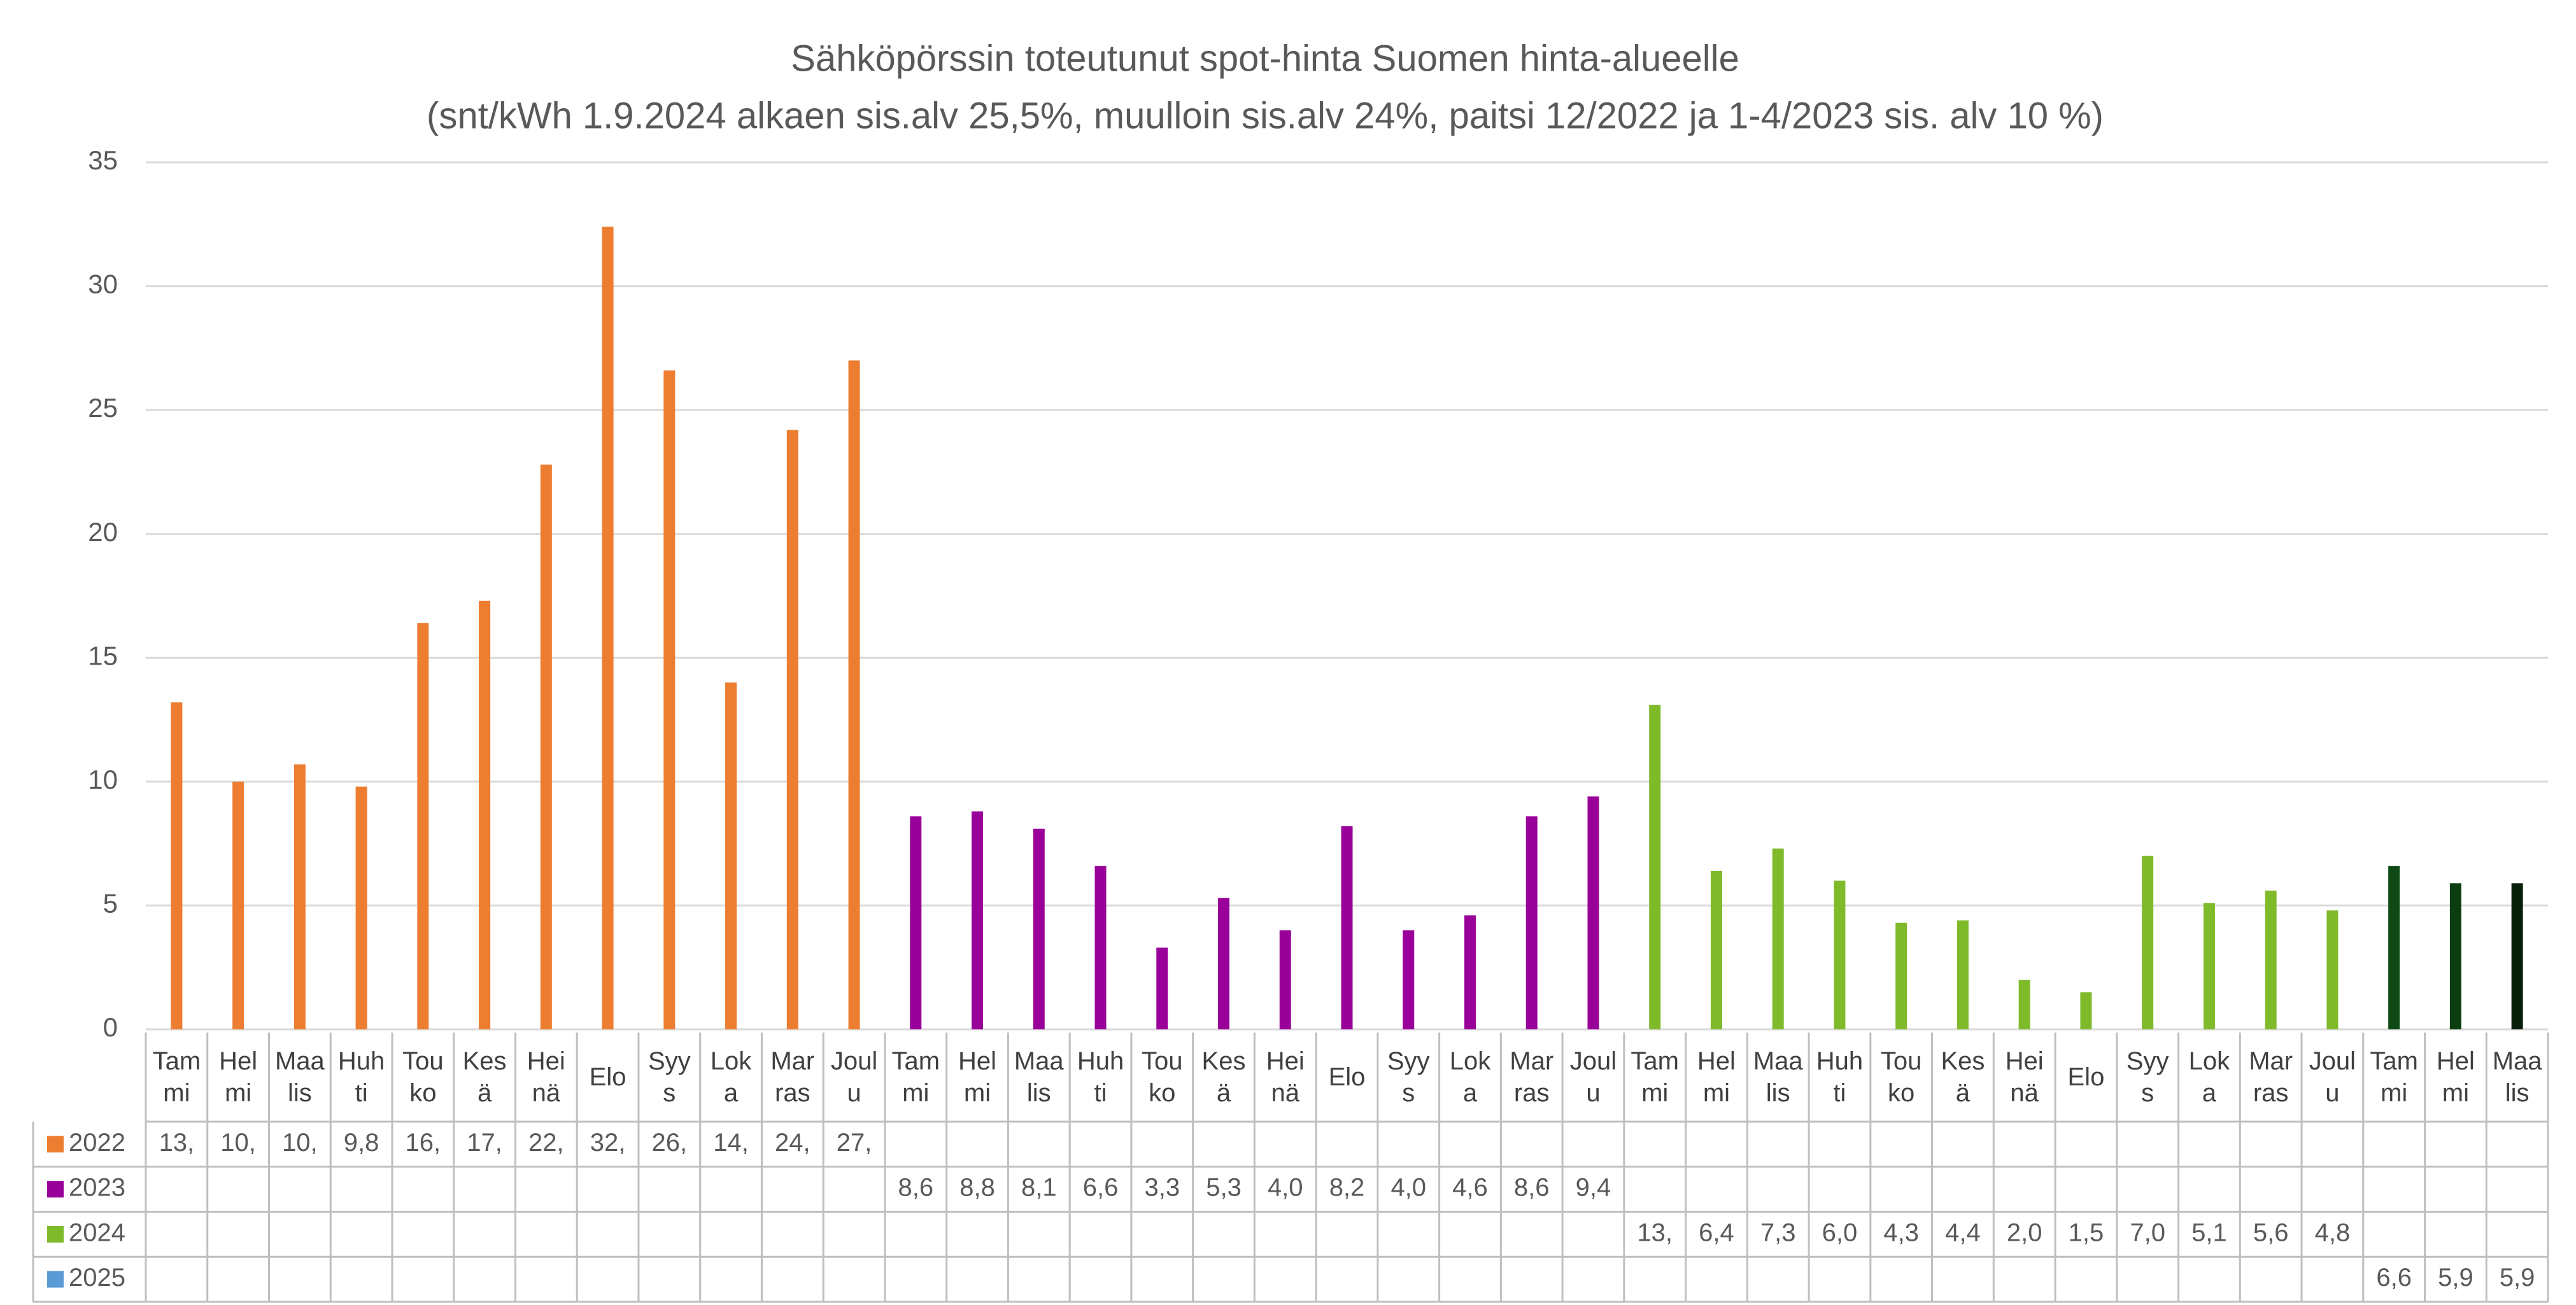  What do you see at coordinates (103, 779) in the screenshot?
I see `y-tick-label: 10` at bounding box center [103, 779].